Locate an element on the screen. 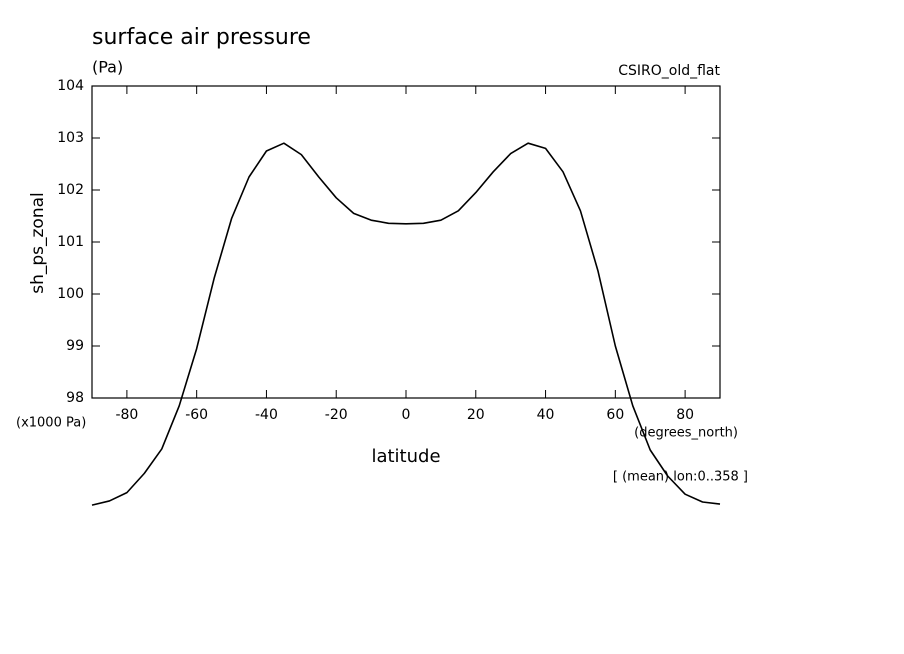  x-tick-label: -60 is located at coordinates (196, 415).